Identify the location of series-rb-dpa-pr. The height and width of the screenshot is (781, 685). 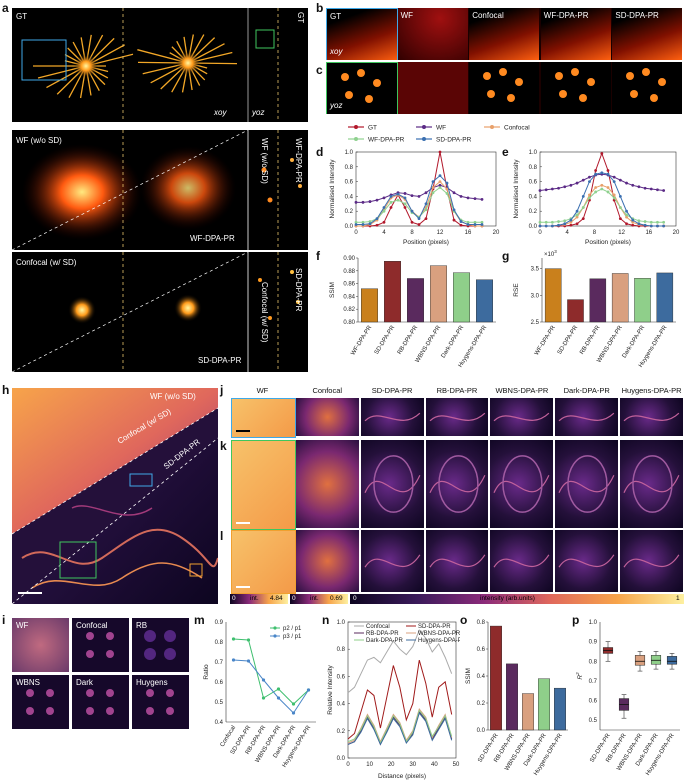
(400, 728).